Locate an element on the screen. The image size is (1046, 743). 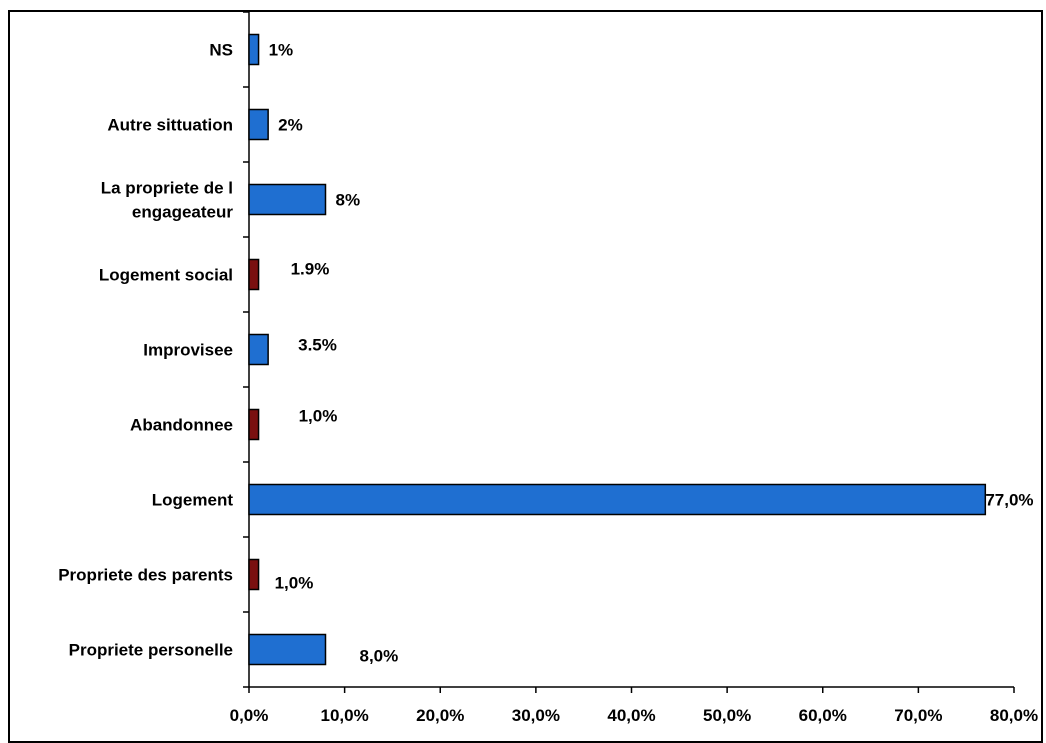
x-tick-label: 30,0% is located at coordinates (536, 715).